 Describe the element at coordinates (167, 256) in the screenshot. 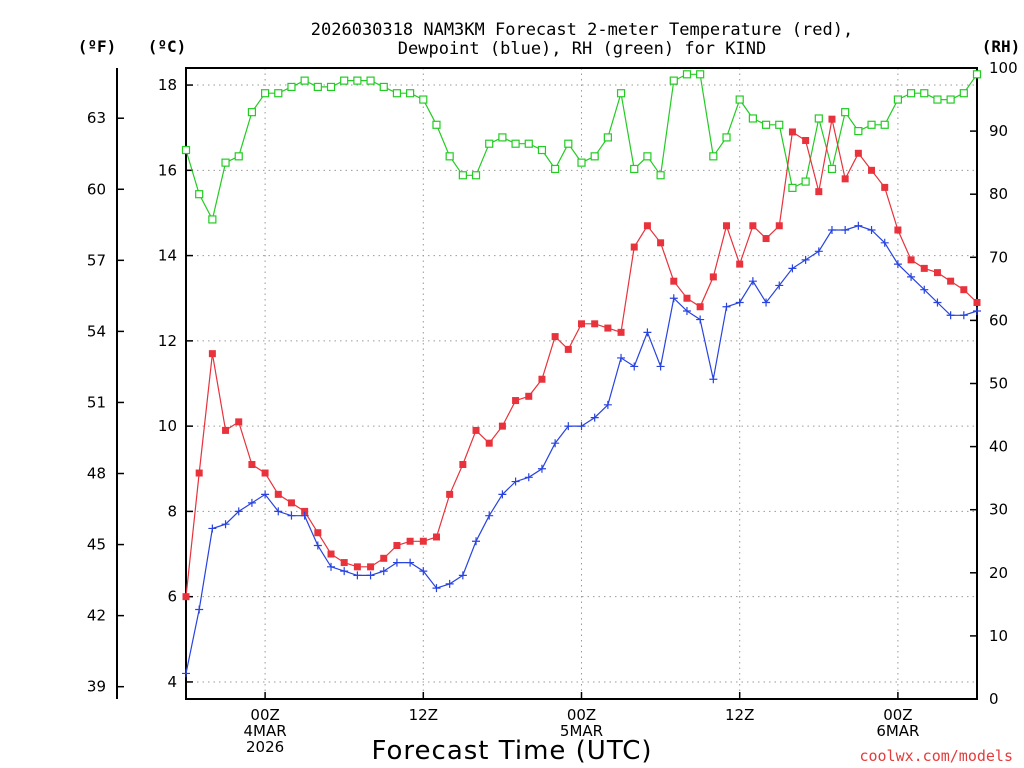

I see `celsius-tick-label: 14` at that location.